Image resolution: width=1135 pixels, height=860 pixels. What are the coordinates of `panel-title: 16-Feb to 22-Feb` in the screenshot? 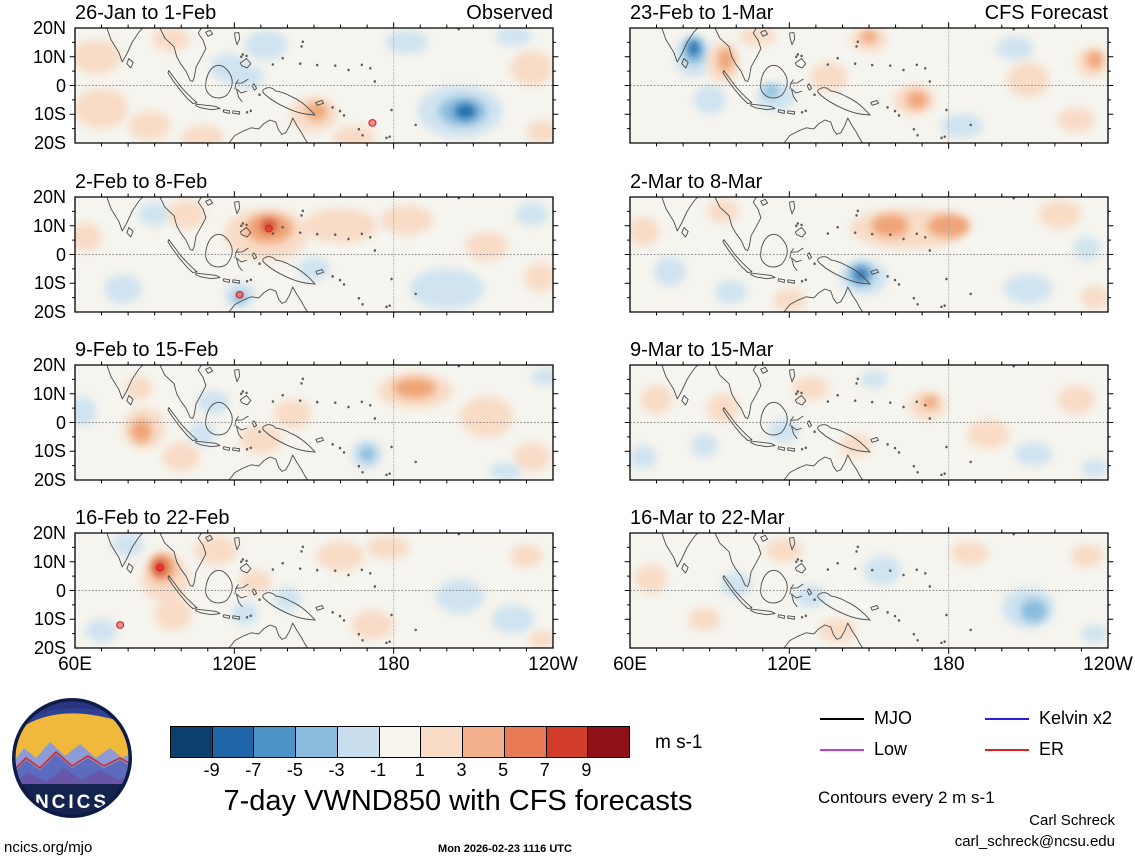 It's located at (314, 518).